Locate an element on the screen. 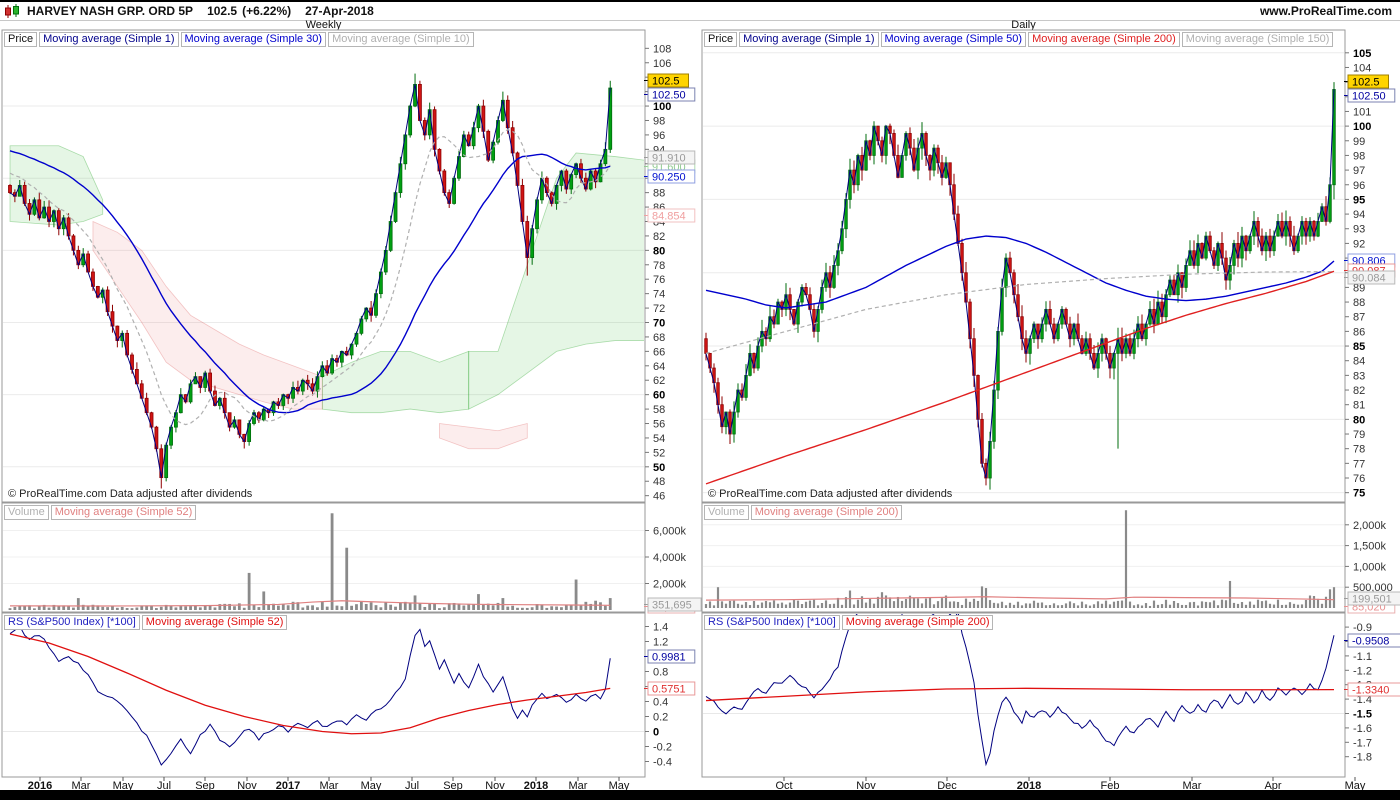 This screenshot has width=1400, height=800. weekly-volume-indicator-row: Volume Moving average (Simple 52) is located at coordinates (100, 512).